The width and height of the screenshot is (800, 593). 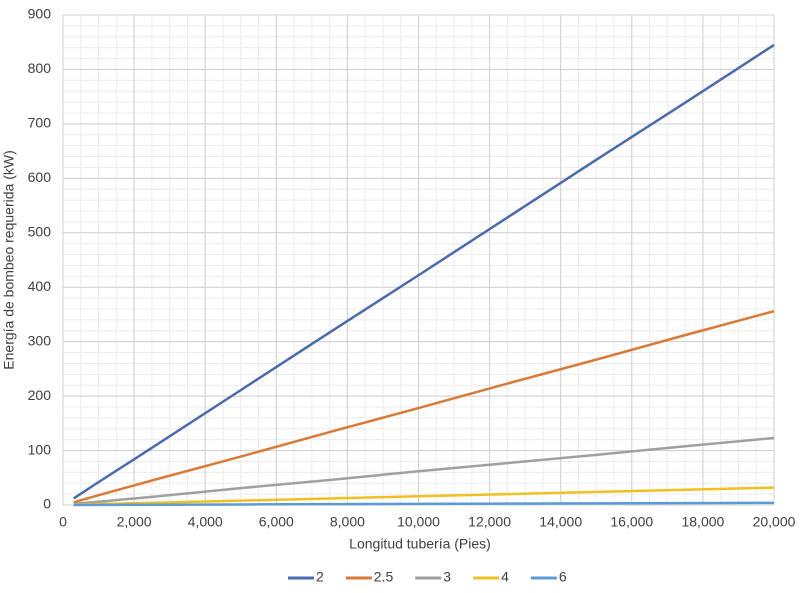 I want to click on x-tick-label: 4,000, so click(x=205, y=522).